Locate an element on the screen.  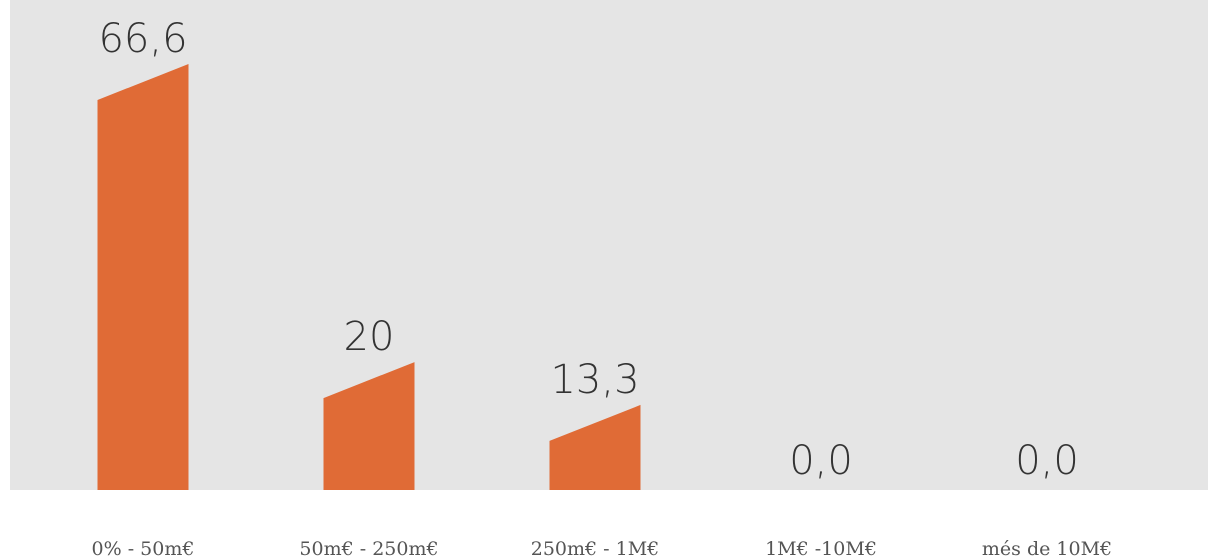
category-label-4: més de 10M€ is located at coordinates (1047, 549).